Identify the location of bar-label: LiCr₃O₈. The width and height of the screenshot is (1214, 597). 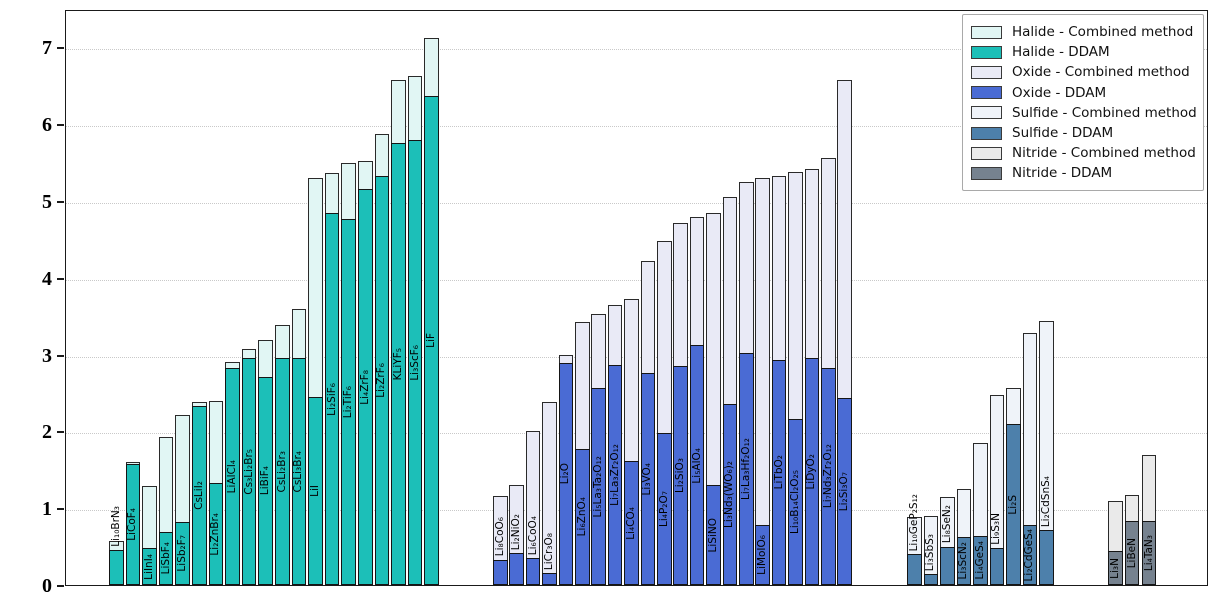
(548, 551).